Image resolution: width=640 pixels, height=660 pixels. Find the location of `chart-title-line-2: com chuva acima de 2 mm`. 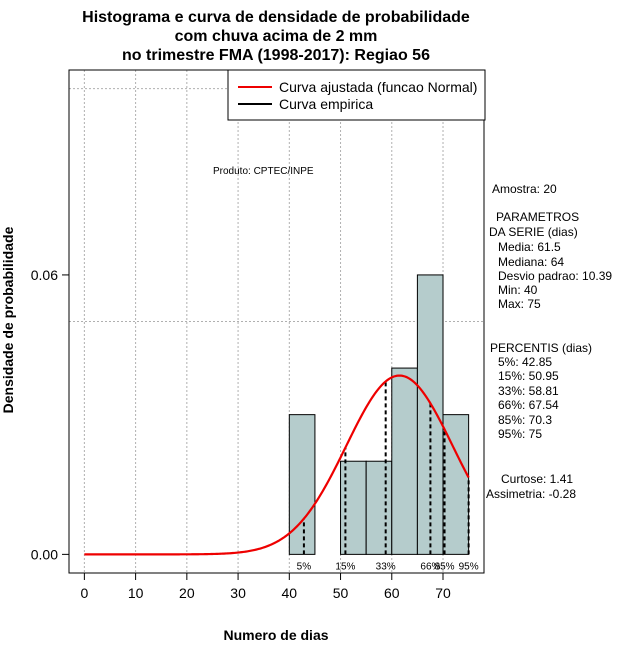

chart-title-line-2: com chuva acima de 2 mm is located at coordinates (276, 36).